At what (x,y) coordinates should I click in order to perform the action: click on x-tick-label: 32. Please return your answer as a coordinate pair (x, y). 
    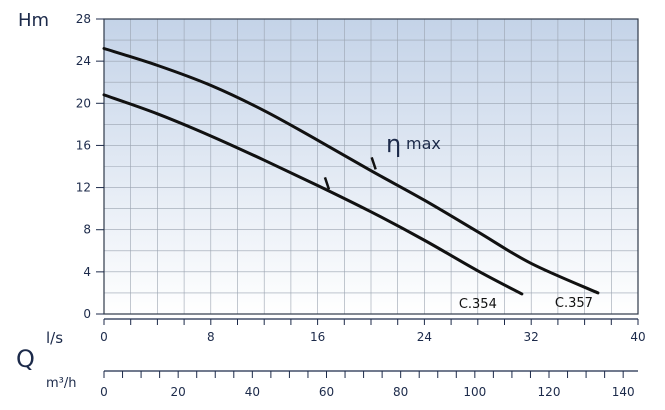
    Looking at the image, I should click on (531, 337).